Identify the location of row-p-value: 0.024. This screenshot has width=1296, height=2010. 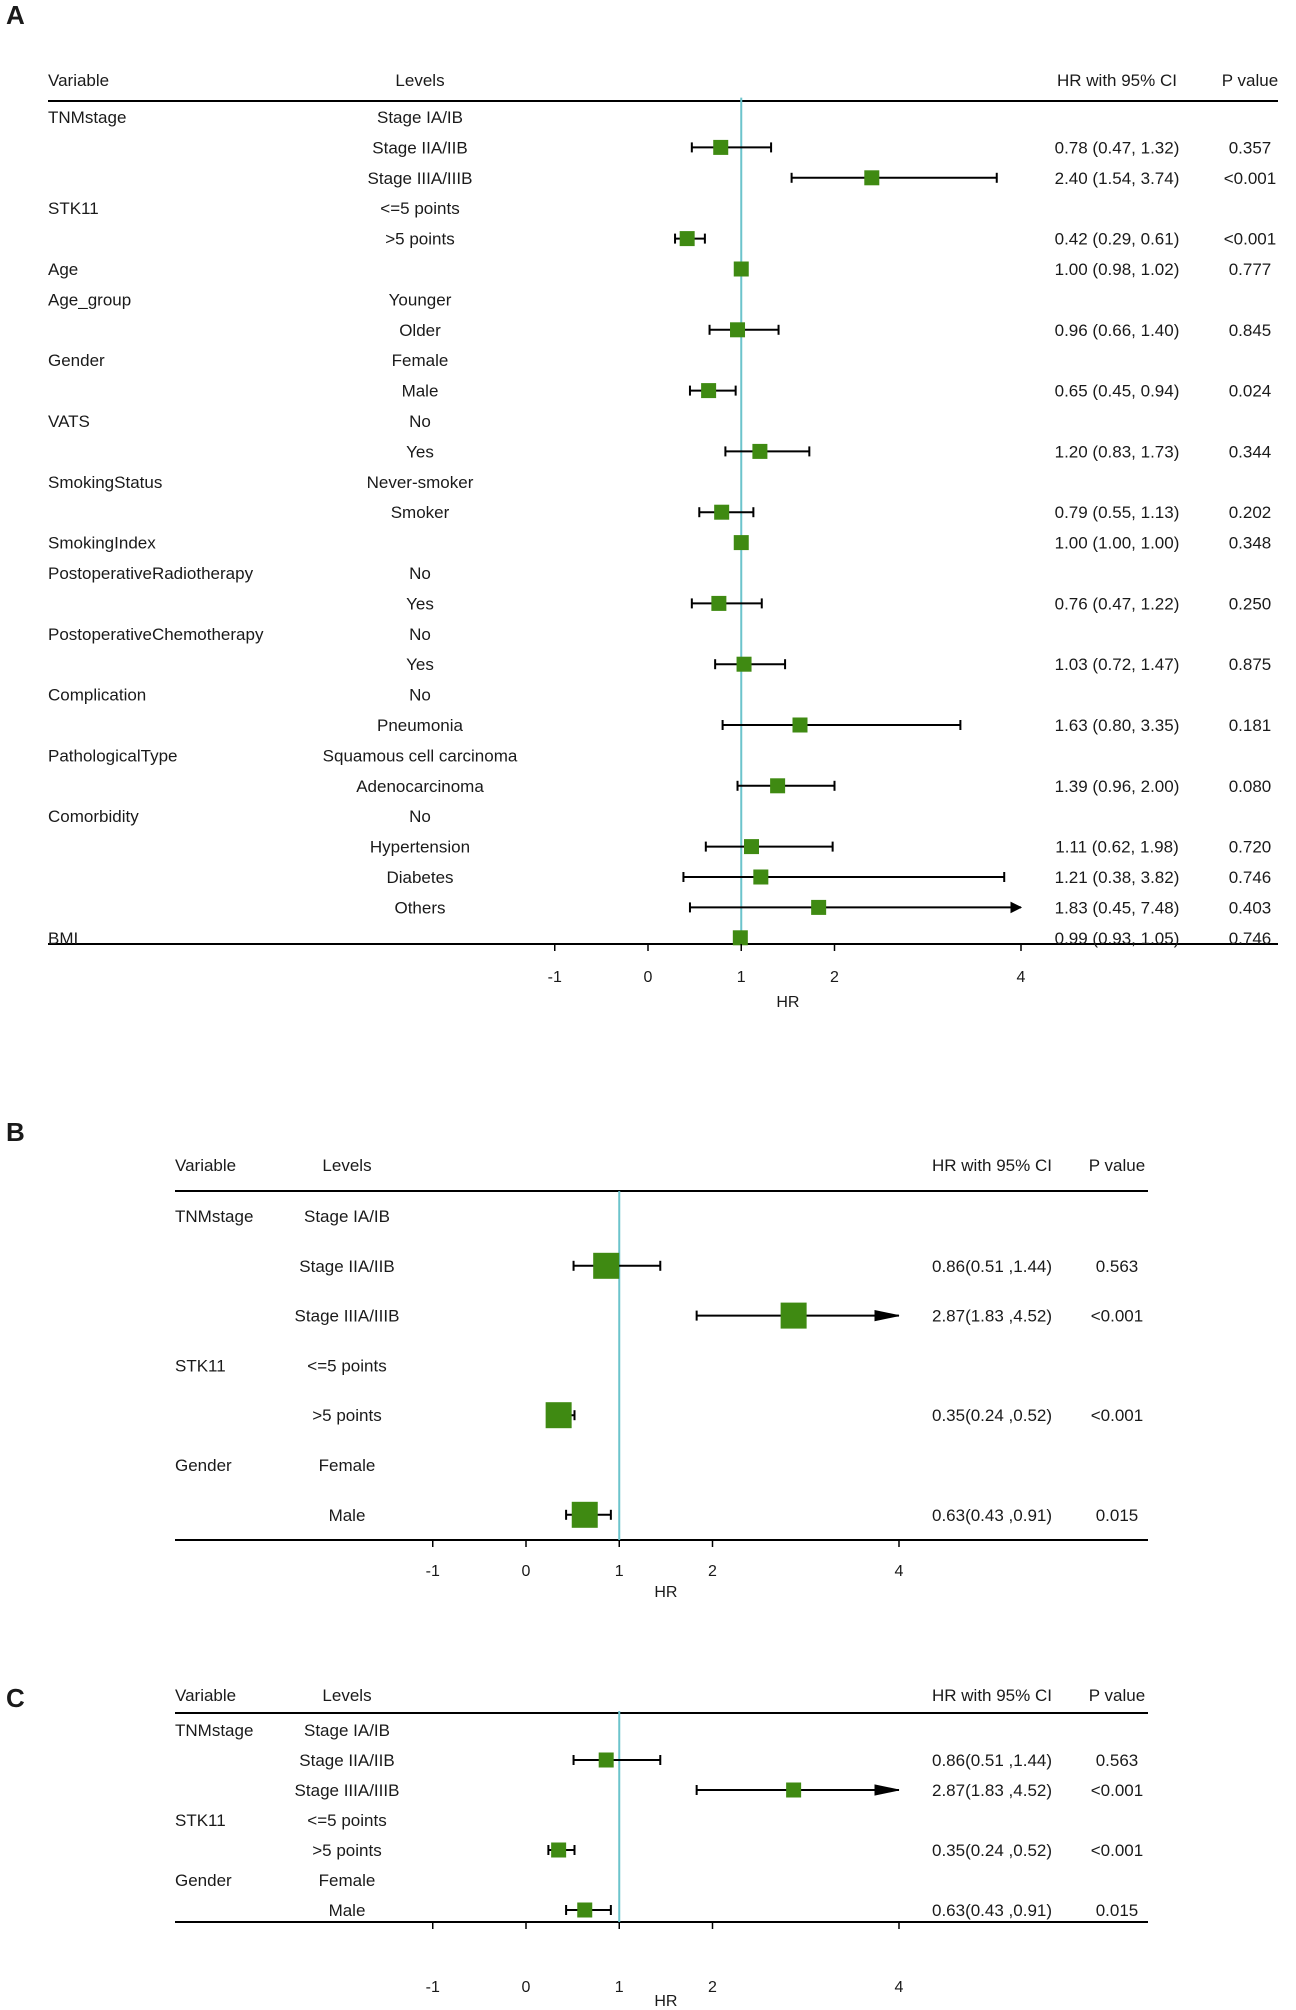
(1250, 391).